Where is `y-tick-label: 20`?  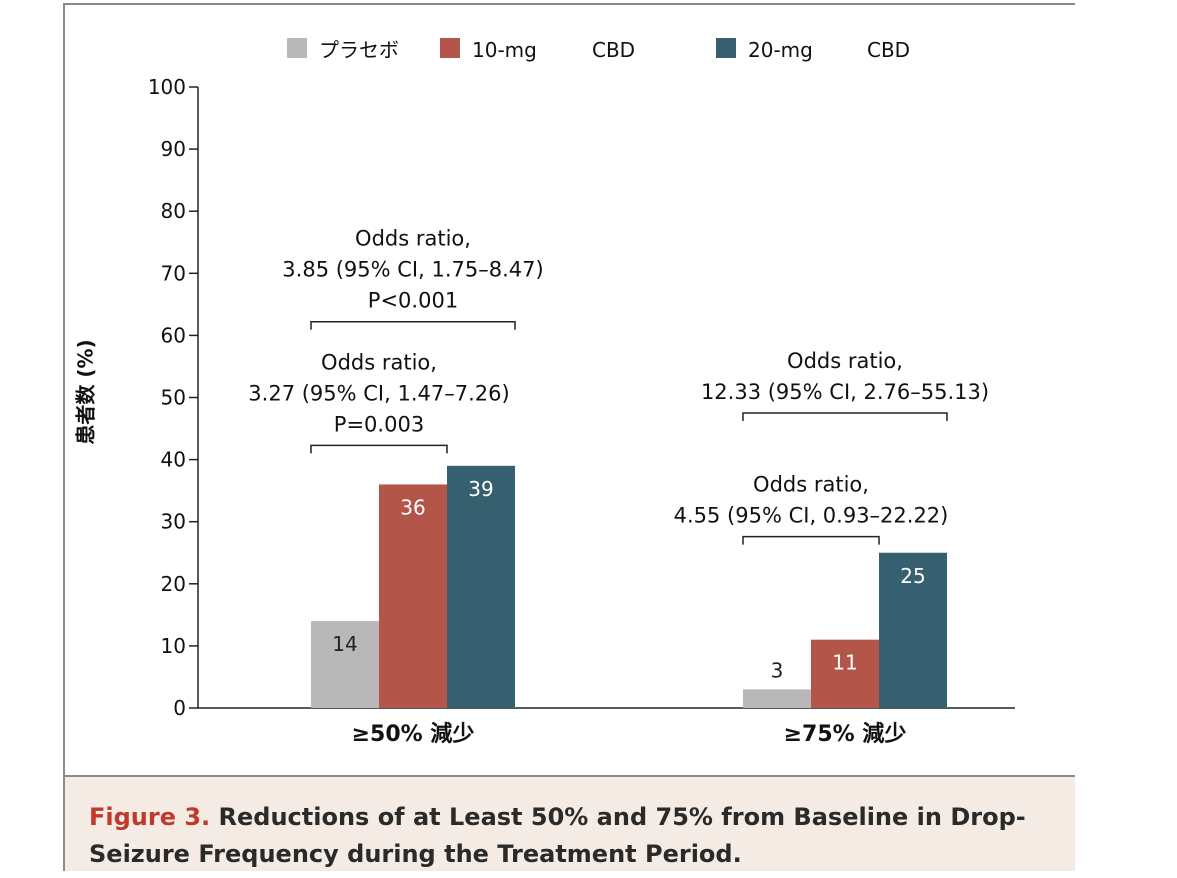 y-tick-label: 20 is located at coordinates (173, 584).